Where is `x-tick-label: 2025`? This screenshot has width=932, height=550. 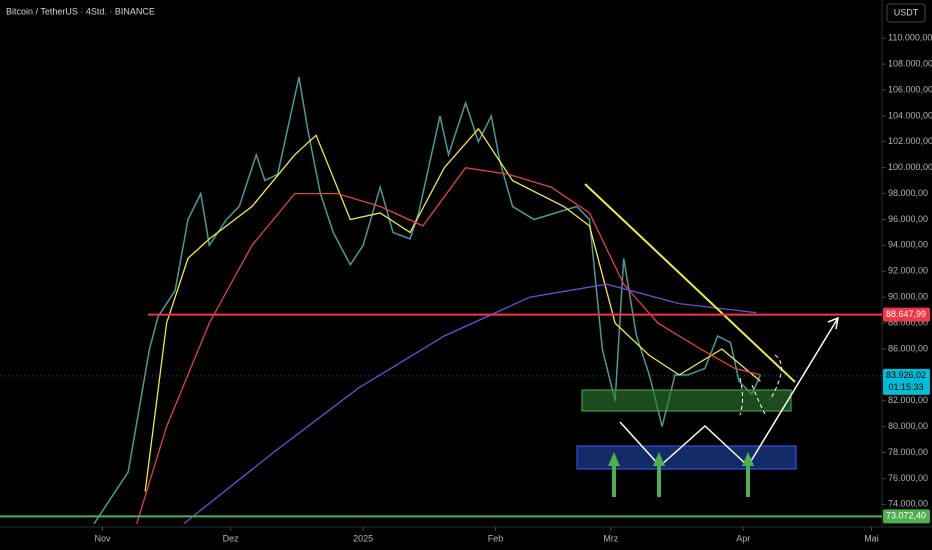 x-tick-label: 2025 is located at coordinates (363, 538).